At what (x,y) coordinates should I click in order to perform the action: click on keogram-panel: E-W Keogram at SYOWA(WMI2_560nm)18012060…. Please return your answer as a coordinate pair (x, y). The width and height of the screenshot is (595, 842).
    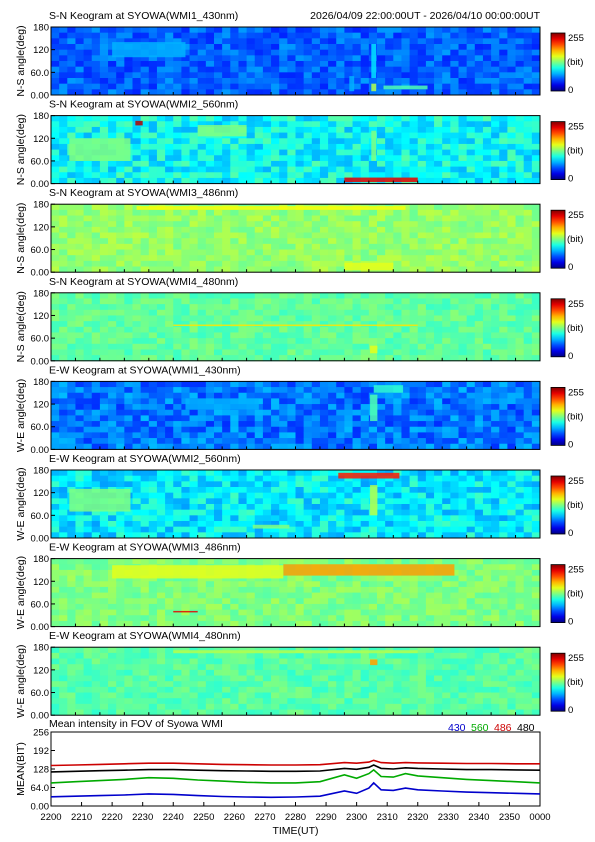
    Looking at the image, I should click on (299, 499).